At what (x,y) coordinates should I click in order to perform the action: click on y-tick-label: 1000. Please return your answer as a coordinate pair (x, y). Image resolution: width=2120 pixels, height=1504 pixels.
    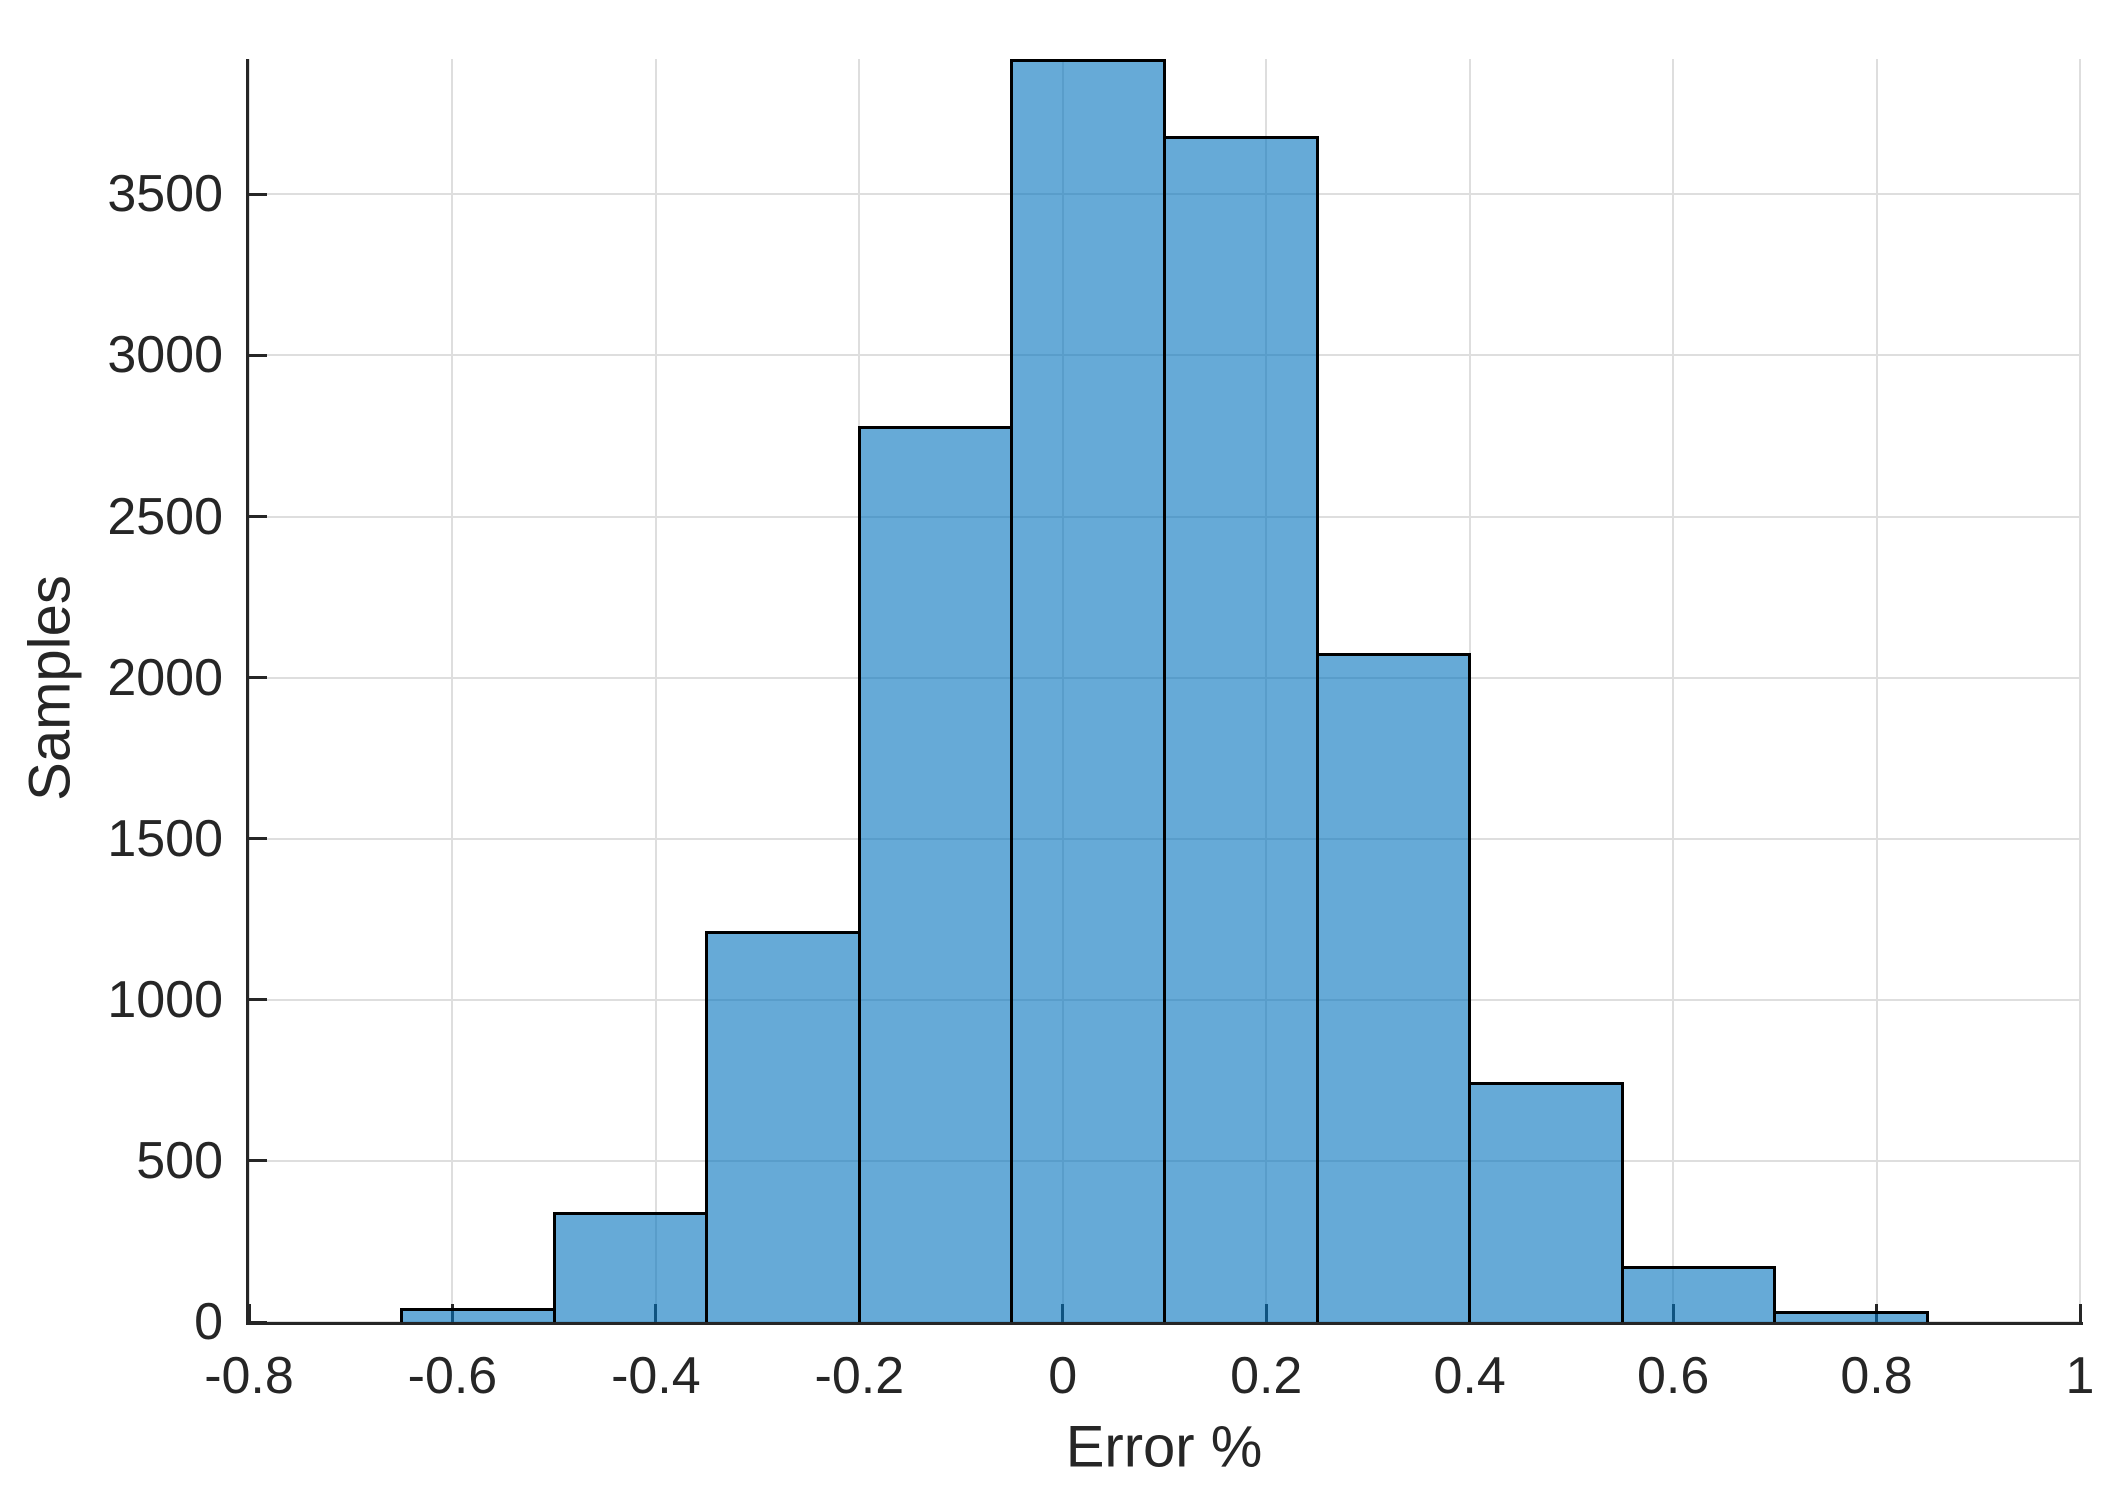
    Looking at the image, I should click on (165, 999).